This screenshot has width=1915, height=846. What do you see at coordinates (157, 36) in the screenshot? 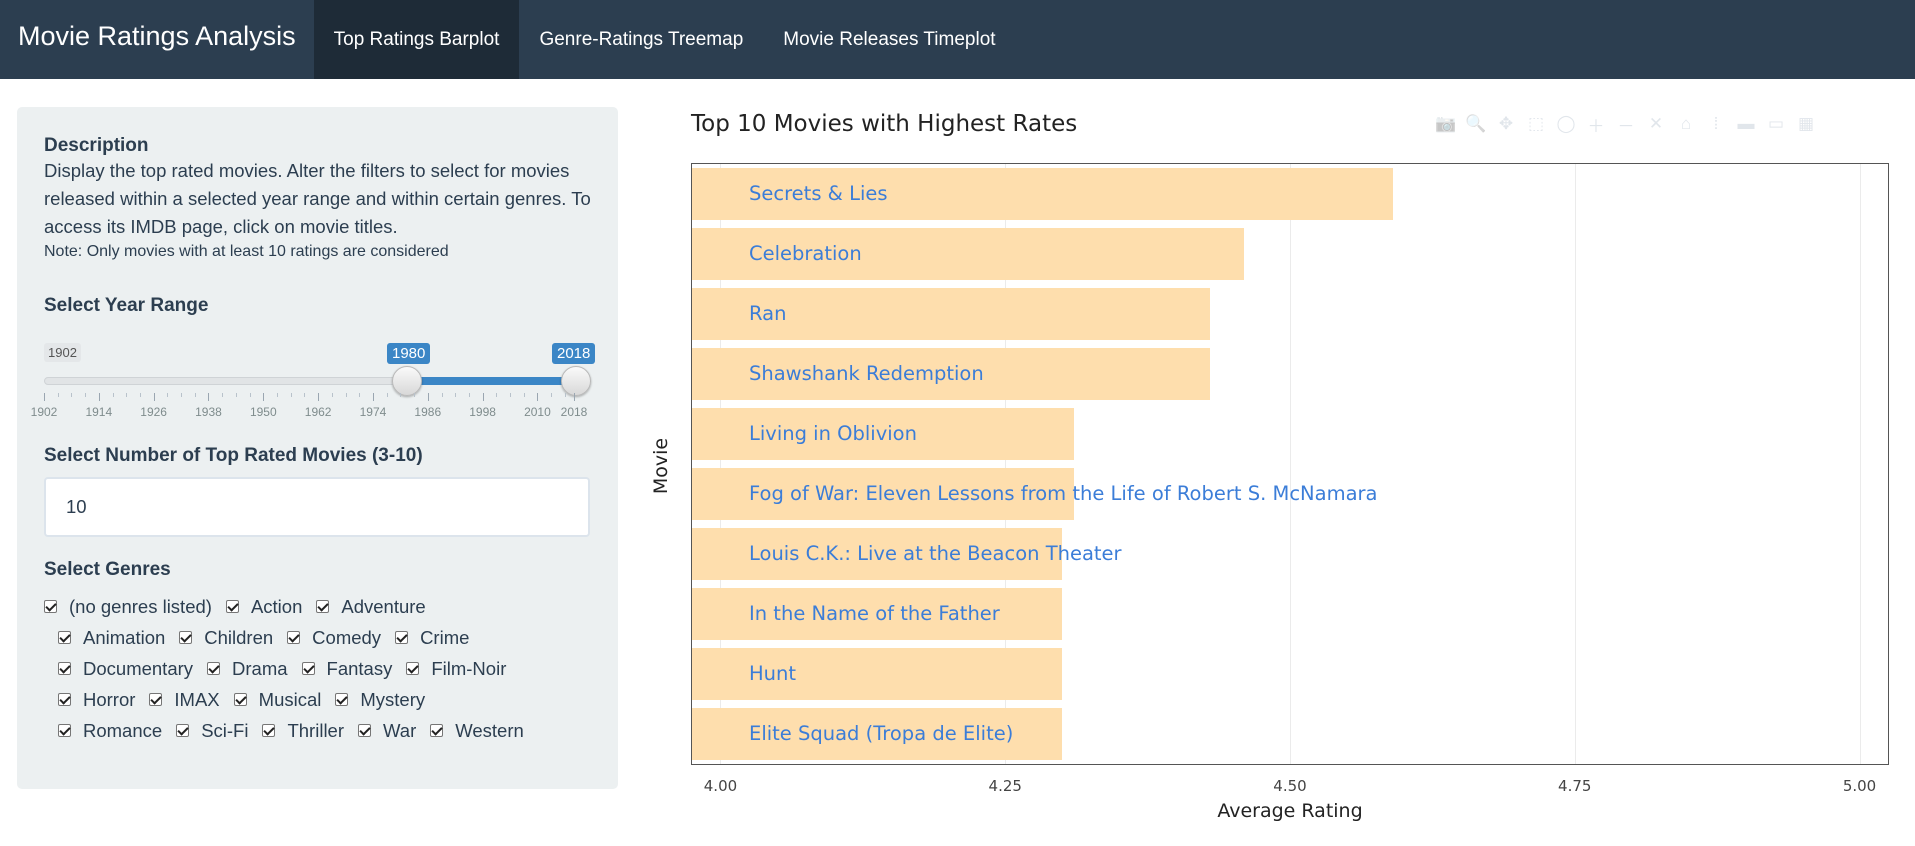
I see `app-brand: Movie Ratings Analysis` at bounding box center [157, 36].